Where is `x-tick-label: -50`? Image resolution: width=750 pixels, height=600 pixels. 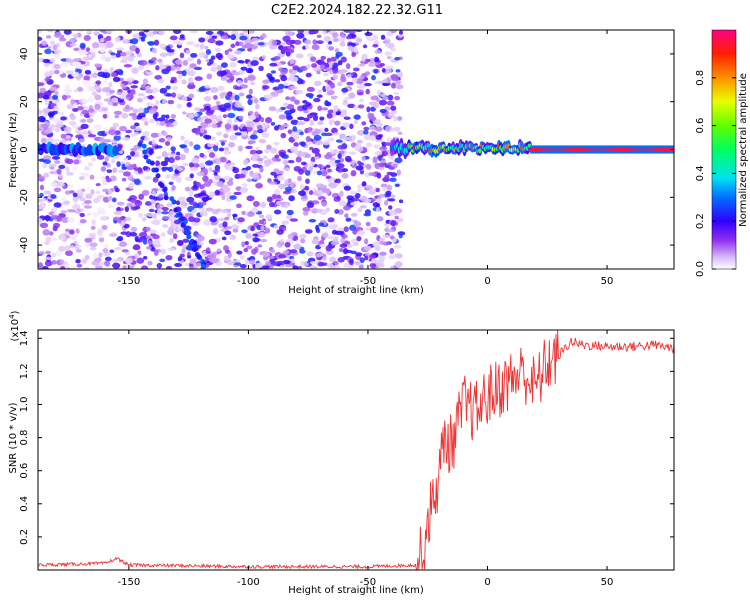 x-tick-label: -50 is located at coordinates (368, 281).